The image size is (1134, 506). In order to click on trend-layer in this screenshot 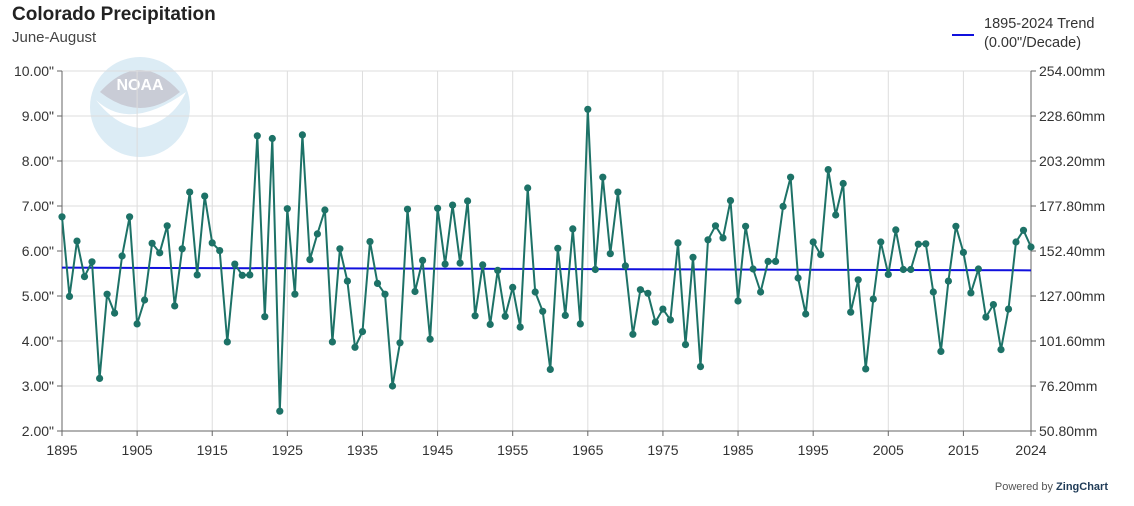, I will do `click(546, 269)`.